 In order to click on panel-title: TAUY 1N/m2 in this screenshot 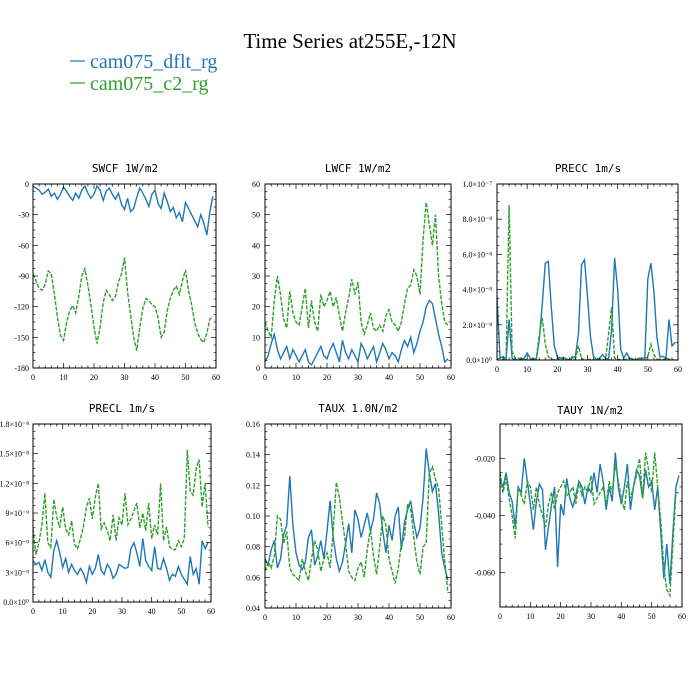, I will do `click(590, 410)`.